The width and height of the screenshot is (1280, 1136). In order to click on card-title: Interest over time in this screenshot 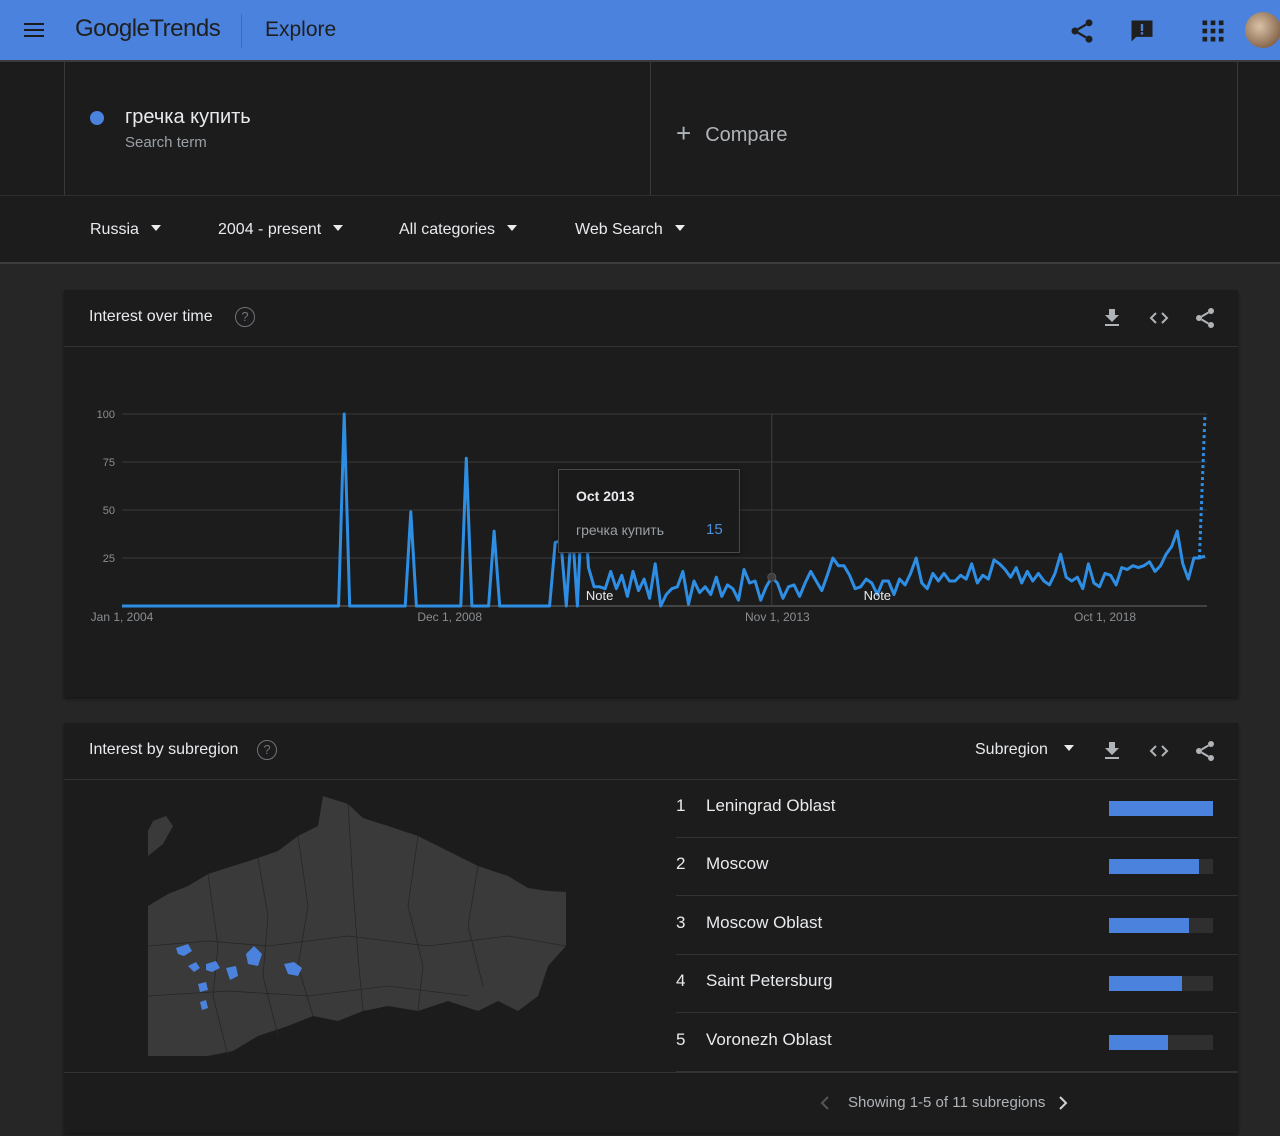, I will do `click(151, 316)`.